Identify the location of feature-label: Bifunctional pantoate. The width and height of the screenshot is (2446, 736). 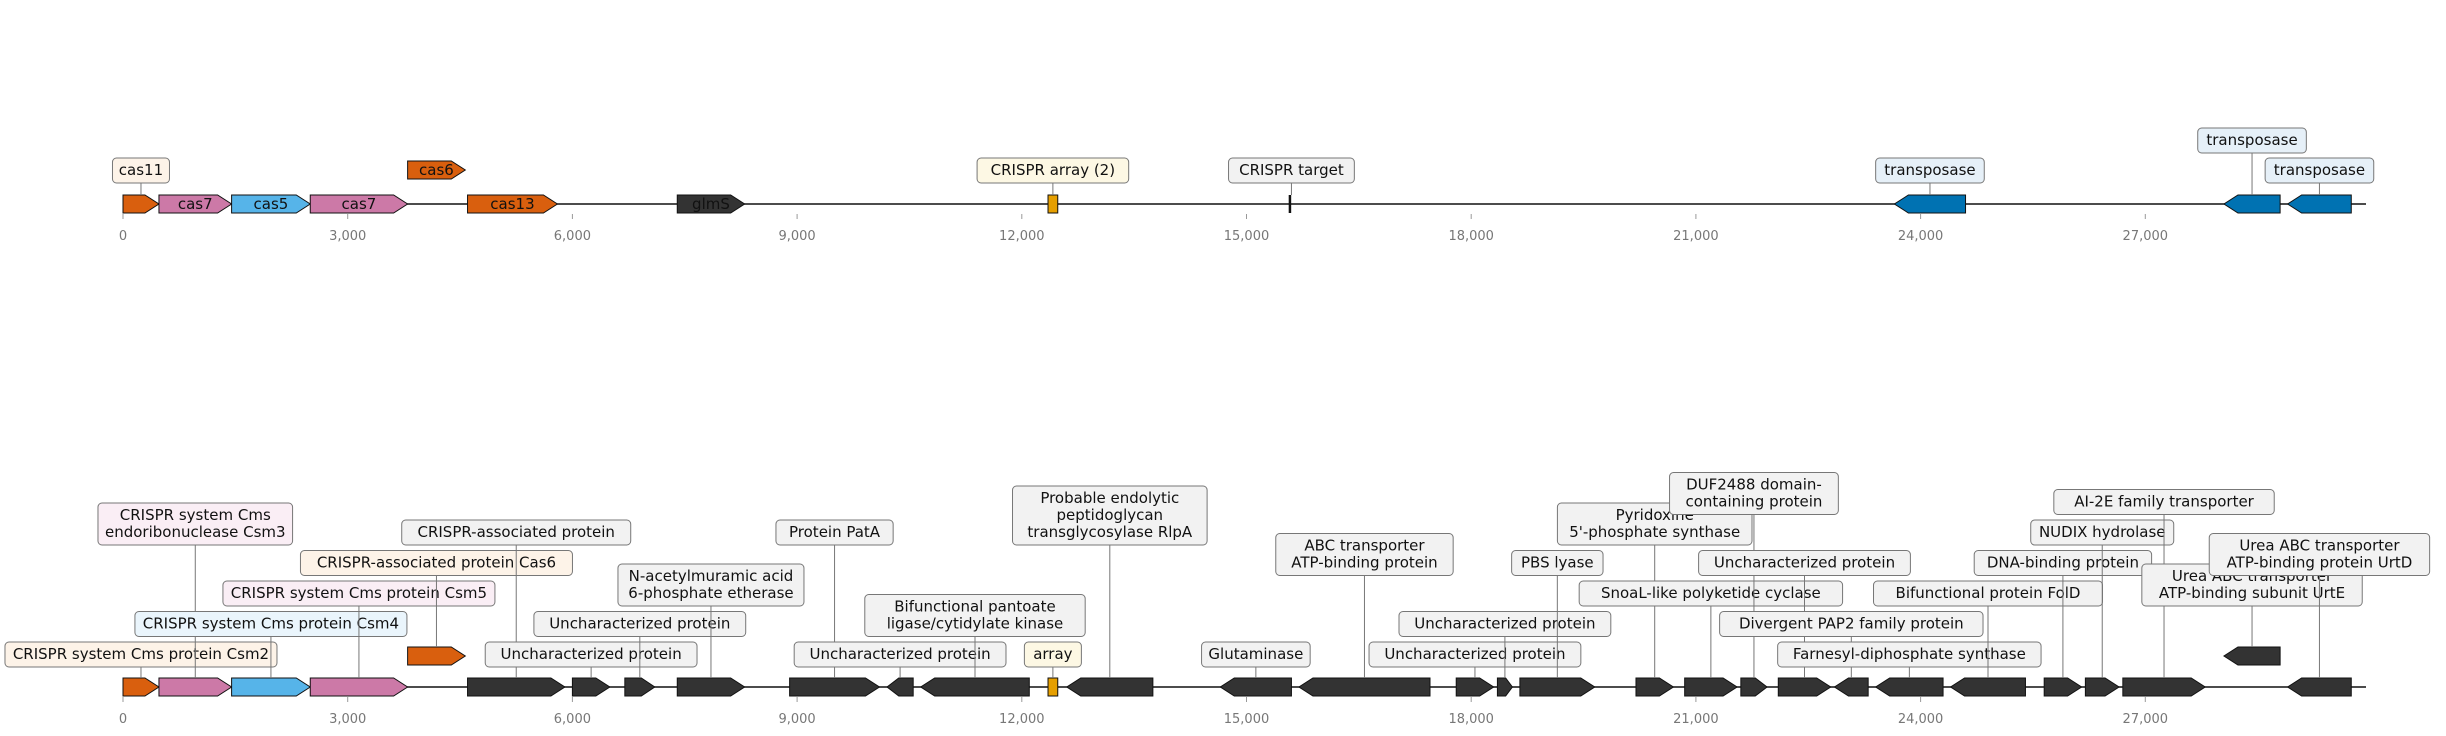
(974, 607).